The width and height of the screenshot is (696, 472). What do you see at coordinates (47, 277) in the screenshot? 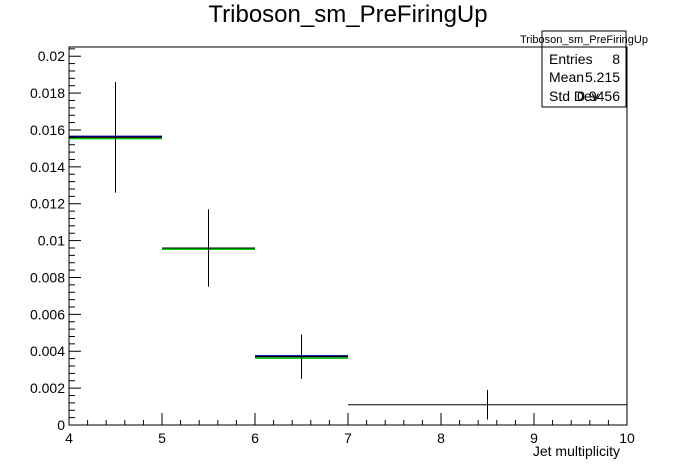
I see `y-tick-label: 0.008` at bounding box center [47, 277].